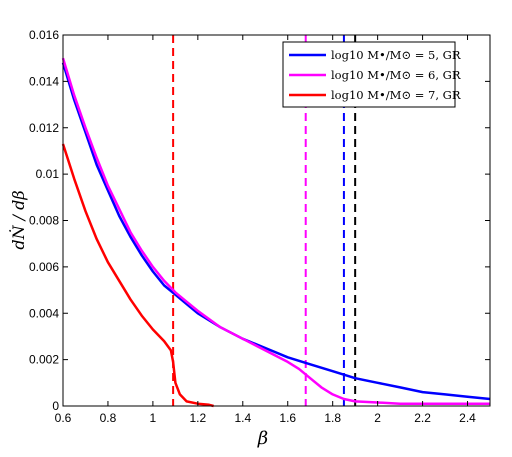 The height and width of the screenshot is (457, 512). I want to click on x-tick-label: 1.4, so click(242, 418).